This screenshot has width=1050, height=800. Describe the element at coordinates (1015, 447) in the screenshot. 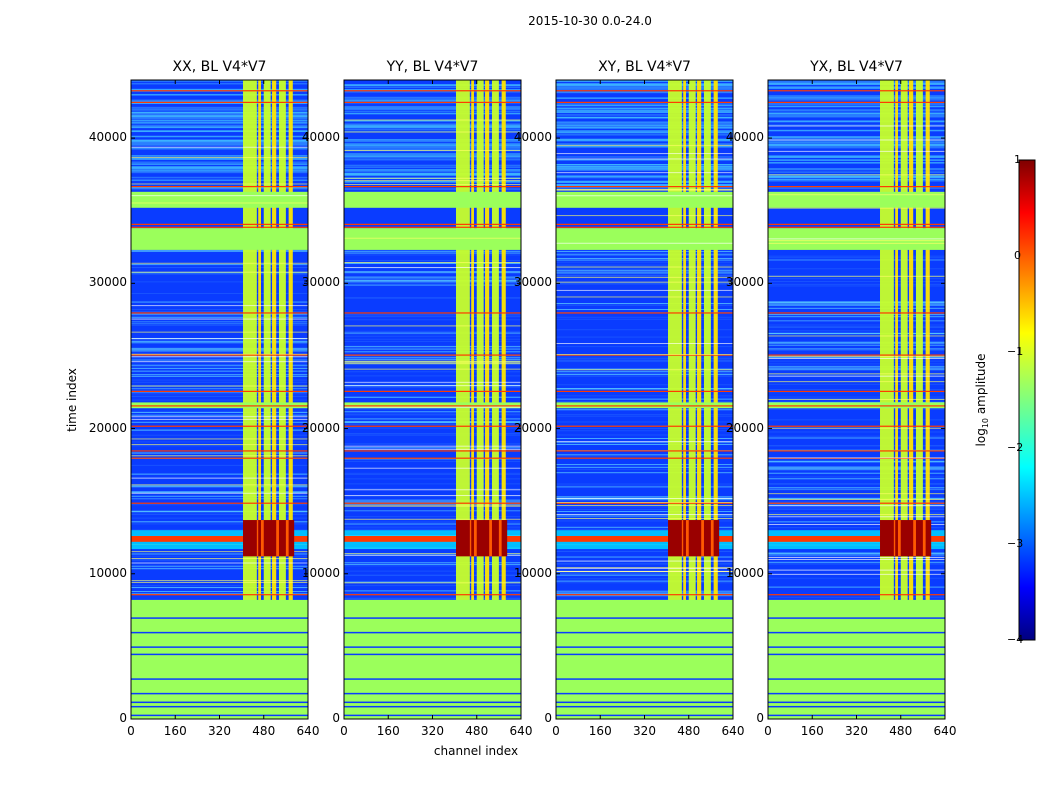

I see `colorbar-tick: −2` at that location.